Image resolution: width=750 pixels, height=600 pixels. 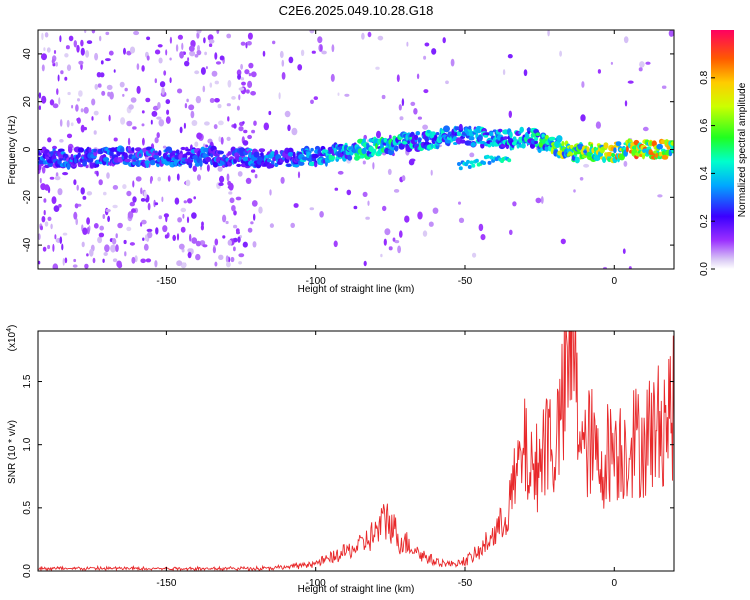 I want to click on y-tick-label: 0, so click(x=27, y=149).